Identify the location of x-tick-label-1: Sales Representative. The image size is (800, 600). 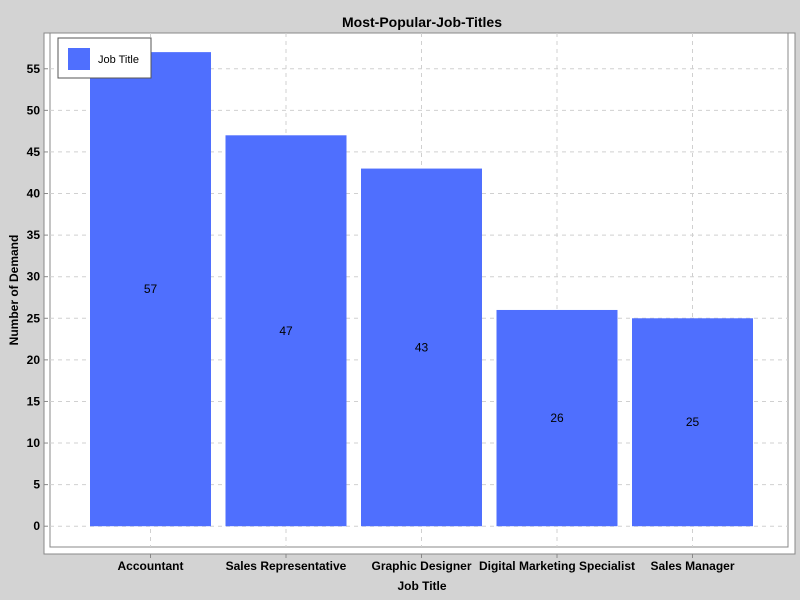
(286, 566).